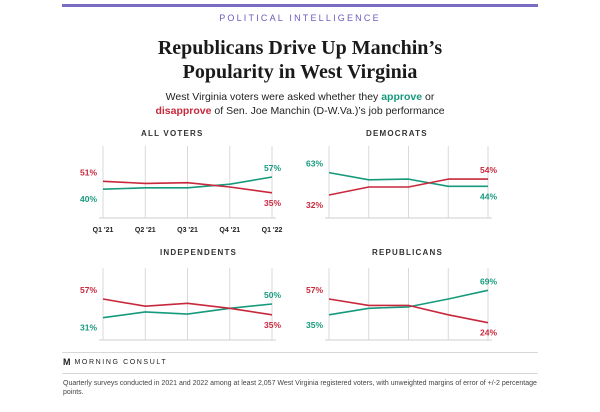 Image resolution: width=600 pixels, height=412 pixels. Describe the element at coordinates (272, 295) in the screenshot. I see `independents-approve-end-label: 50%` at that location.